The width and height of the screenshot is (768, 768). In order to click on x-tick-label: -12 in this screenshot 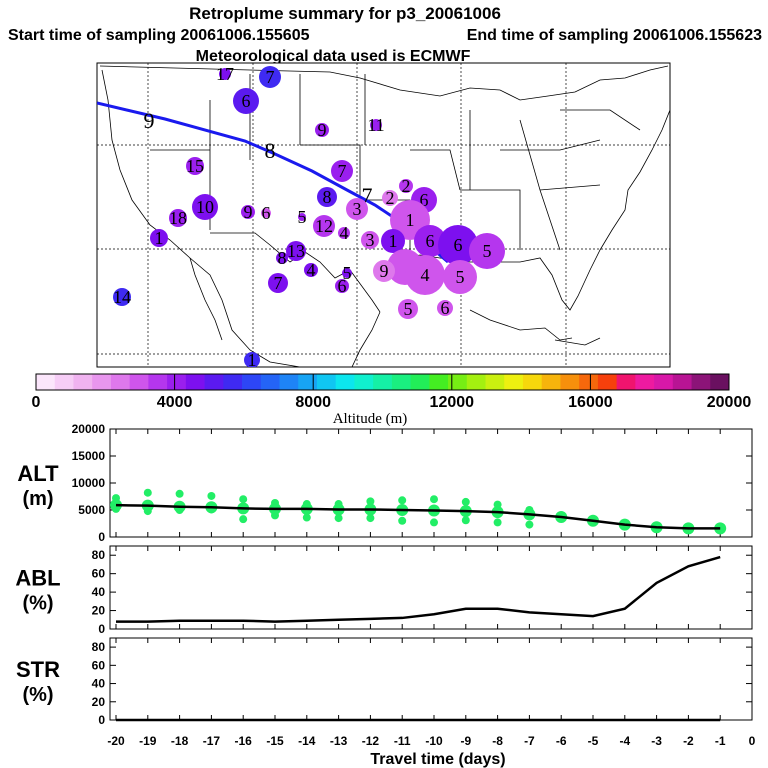, I will do `click(371, 741)`.